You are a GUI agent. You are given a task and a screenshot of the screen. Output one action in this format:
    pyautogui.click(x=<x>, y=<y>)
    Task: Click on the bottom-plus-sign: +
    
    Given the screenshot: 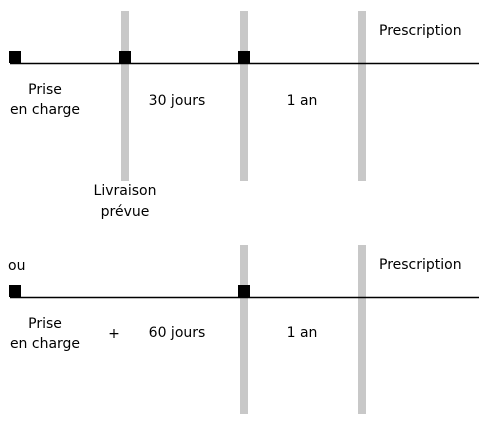 What is the action you would take?
    pyautogui.click(x=114, y=334)
    